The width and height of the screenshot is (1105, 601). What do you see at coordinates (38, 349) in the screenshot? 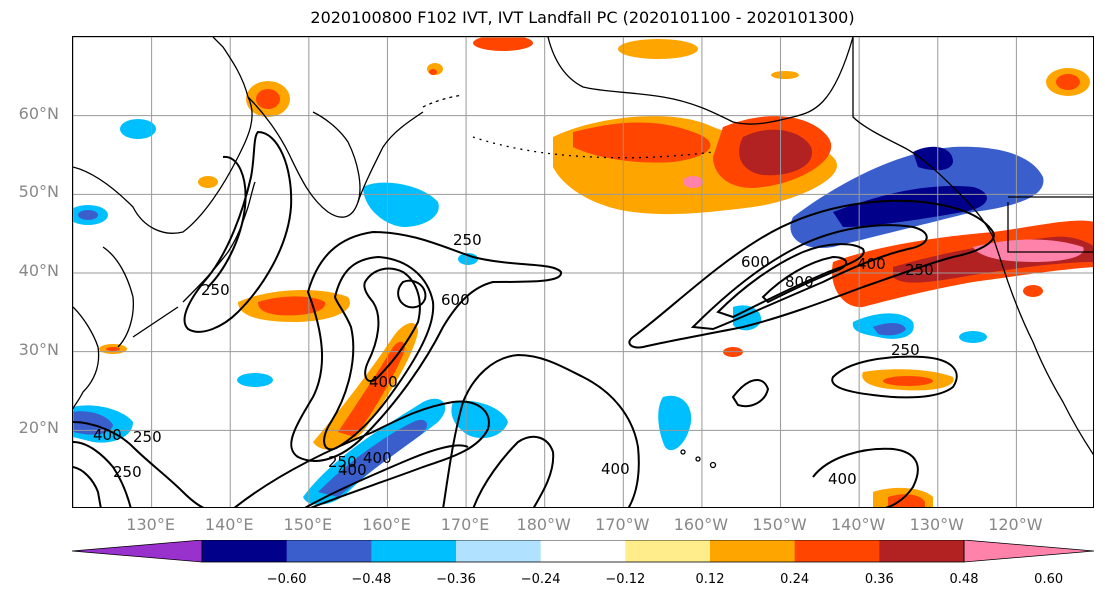
I see `latitude-label: 30°N` at bounding box center [38, 349].